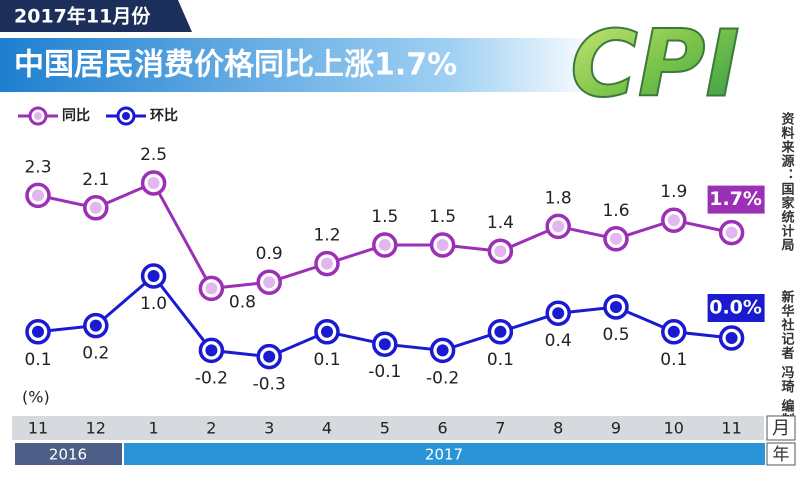  Describe the element at coordinates (269, 428) in the screenshot. I see `x-tick-label: 3` at that location.